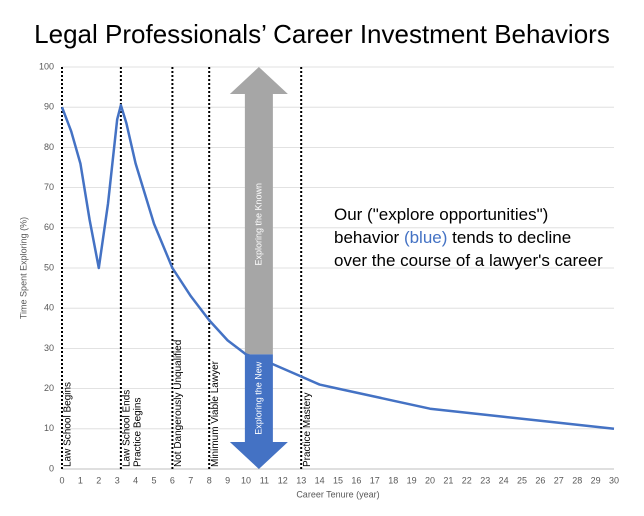 This screenshot has height=516, width=644. What do you see at coordinates (49, 227) in the screenshot?
I see `y-tick-label: 60` at bounding box center [49, 227].